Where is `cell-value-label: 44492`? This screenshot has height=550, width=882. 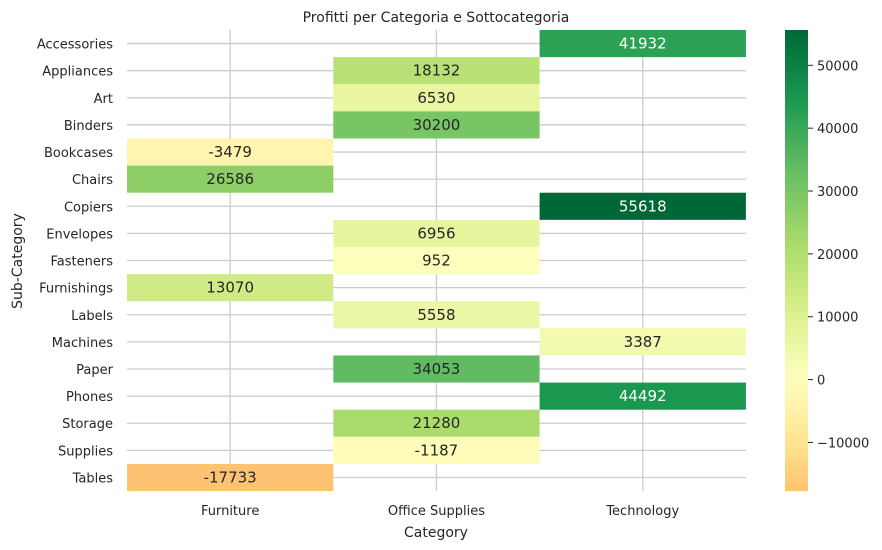 cell-value-label: 44492 is located at coordinates (643, 396).